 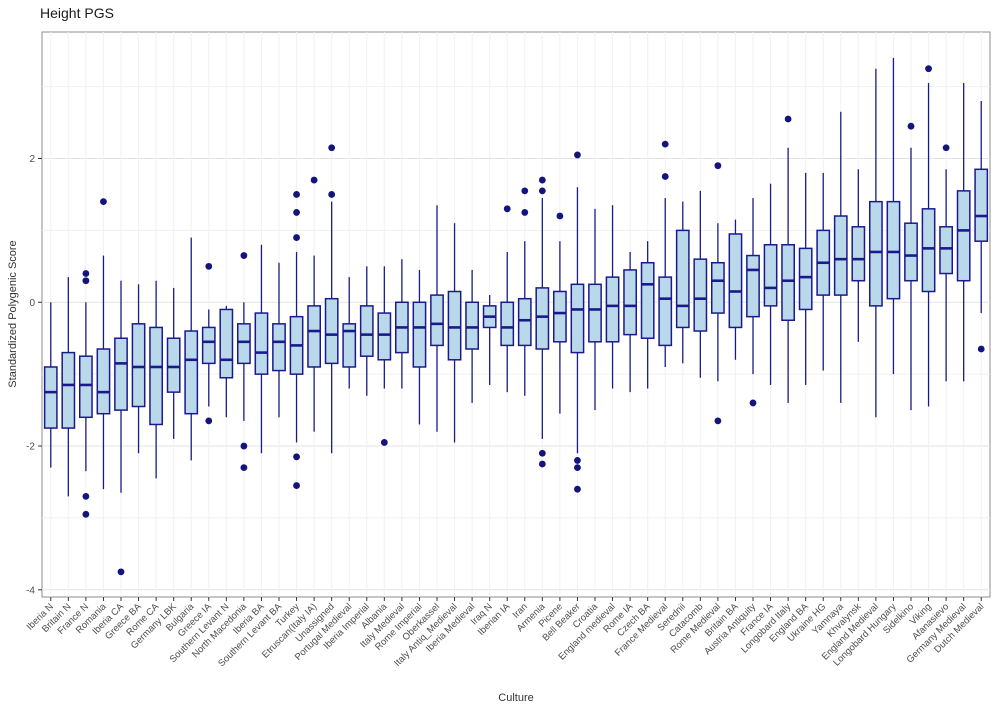 I want to click on box-etruscan-italy-ia, so click(x=314, y=336).